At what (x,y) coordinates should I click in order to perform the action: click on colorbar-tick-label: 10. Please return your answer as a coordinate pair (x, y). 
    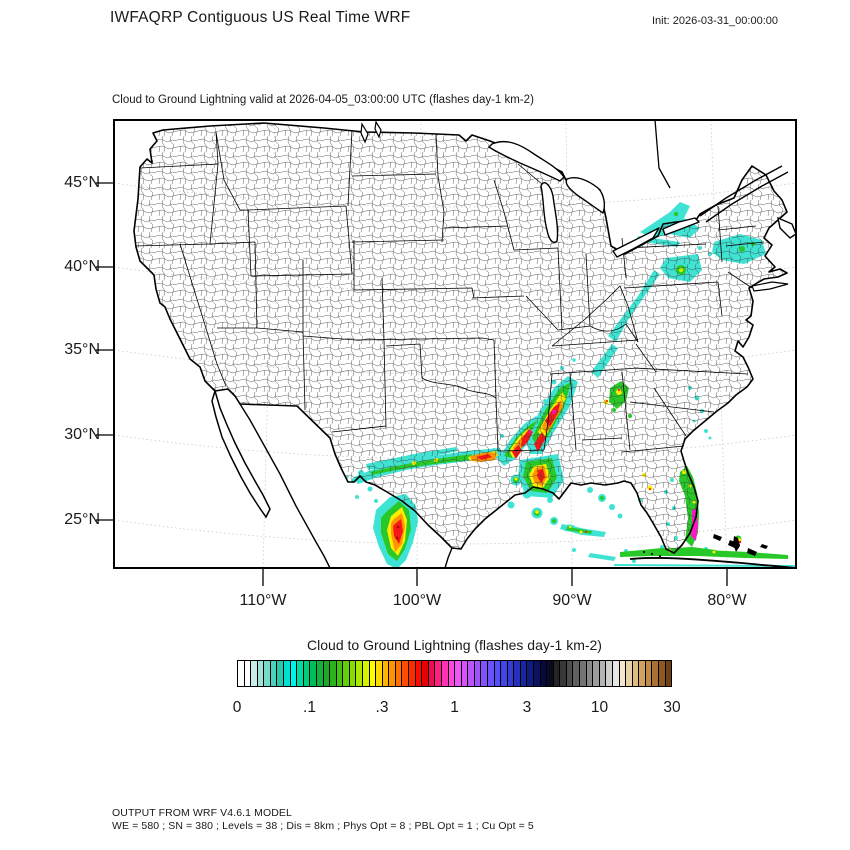
    Looking at the image, I should click on (599, 707).